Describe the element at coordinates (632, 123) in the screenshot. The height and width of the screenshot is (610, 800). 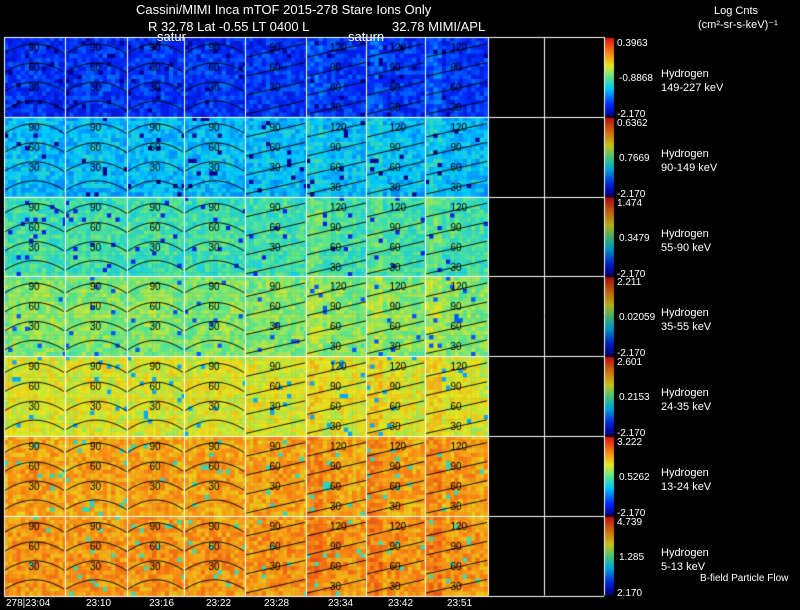
I see `colorbar-max: 0.6362` at that location.